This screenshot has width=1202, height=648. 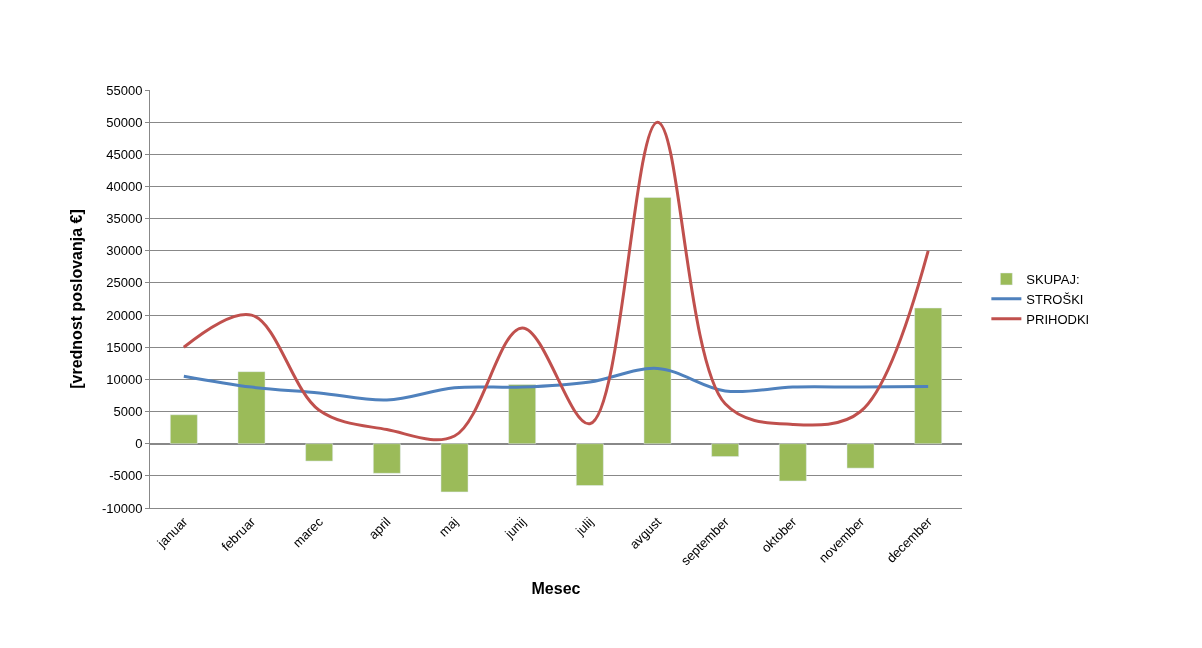 I want to click on y-tick-label: 20000, so click(x=124, y=315).